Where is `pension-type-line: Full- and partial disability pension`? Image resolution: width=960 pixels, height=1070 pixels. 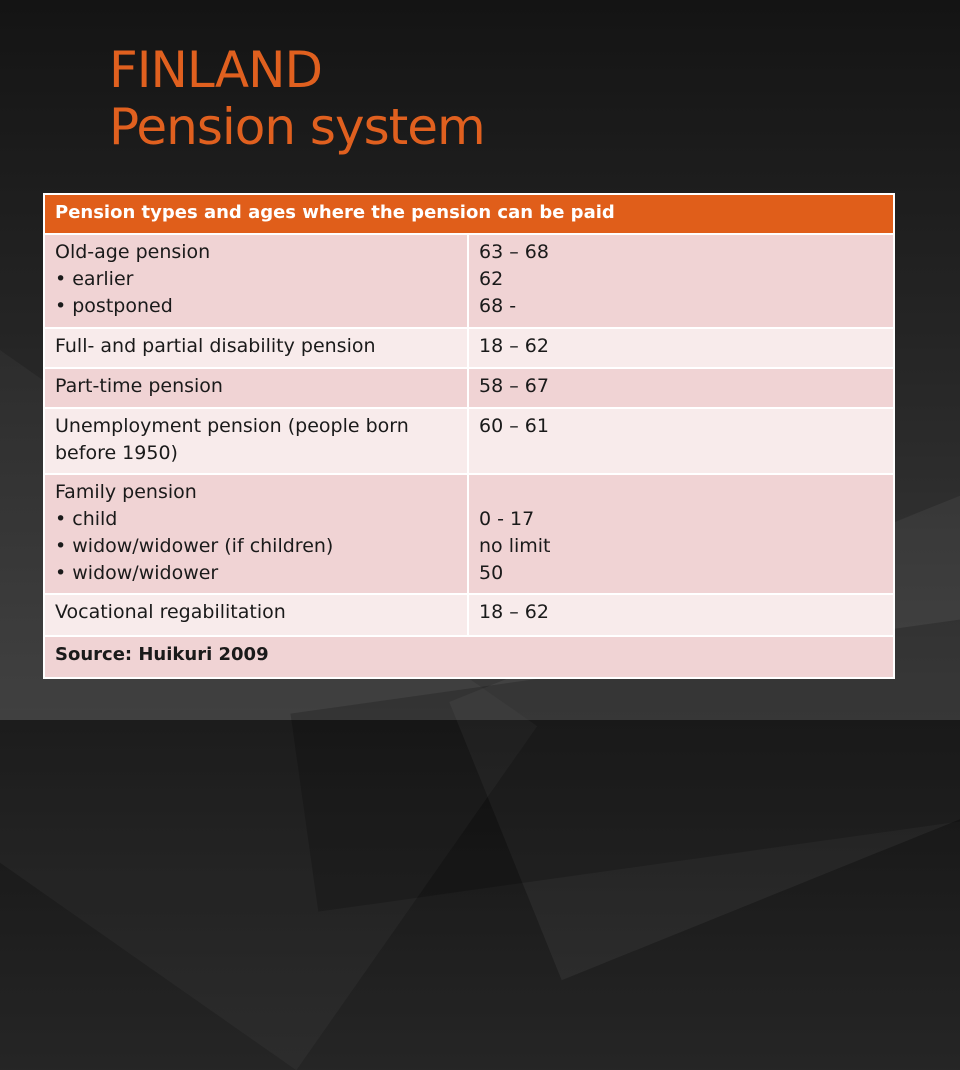
pension-type-line: Full- and partial disability pension is located at coordinates (215, 346).